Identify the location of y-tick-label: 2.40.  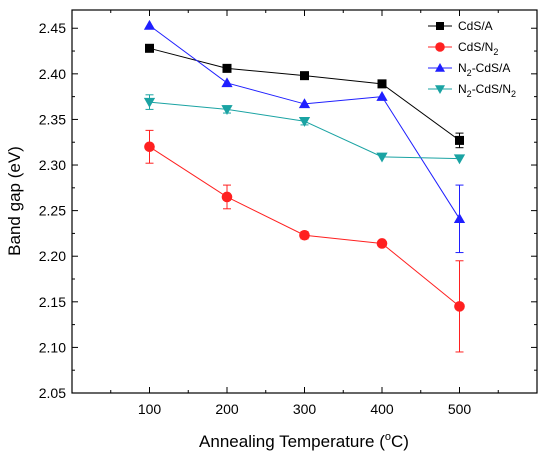
(52, 74).